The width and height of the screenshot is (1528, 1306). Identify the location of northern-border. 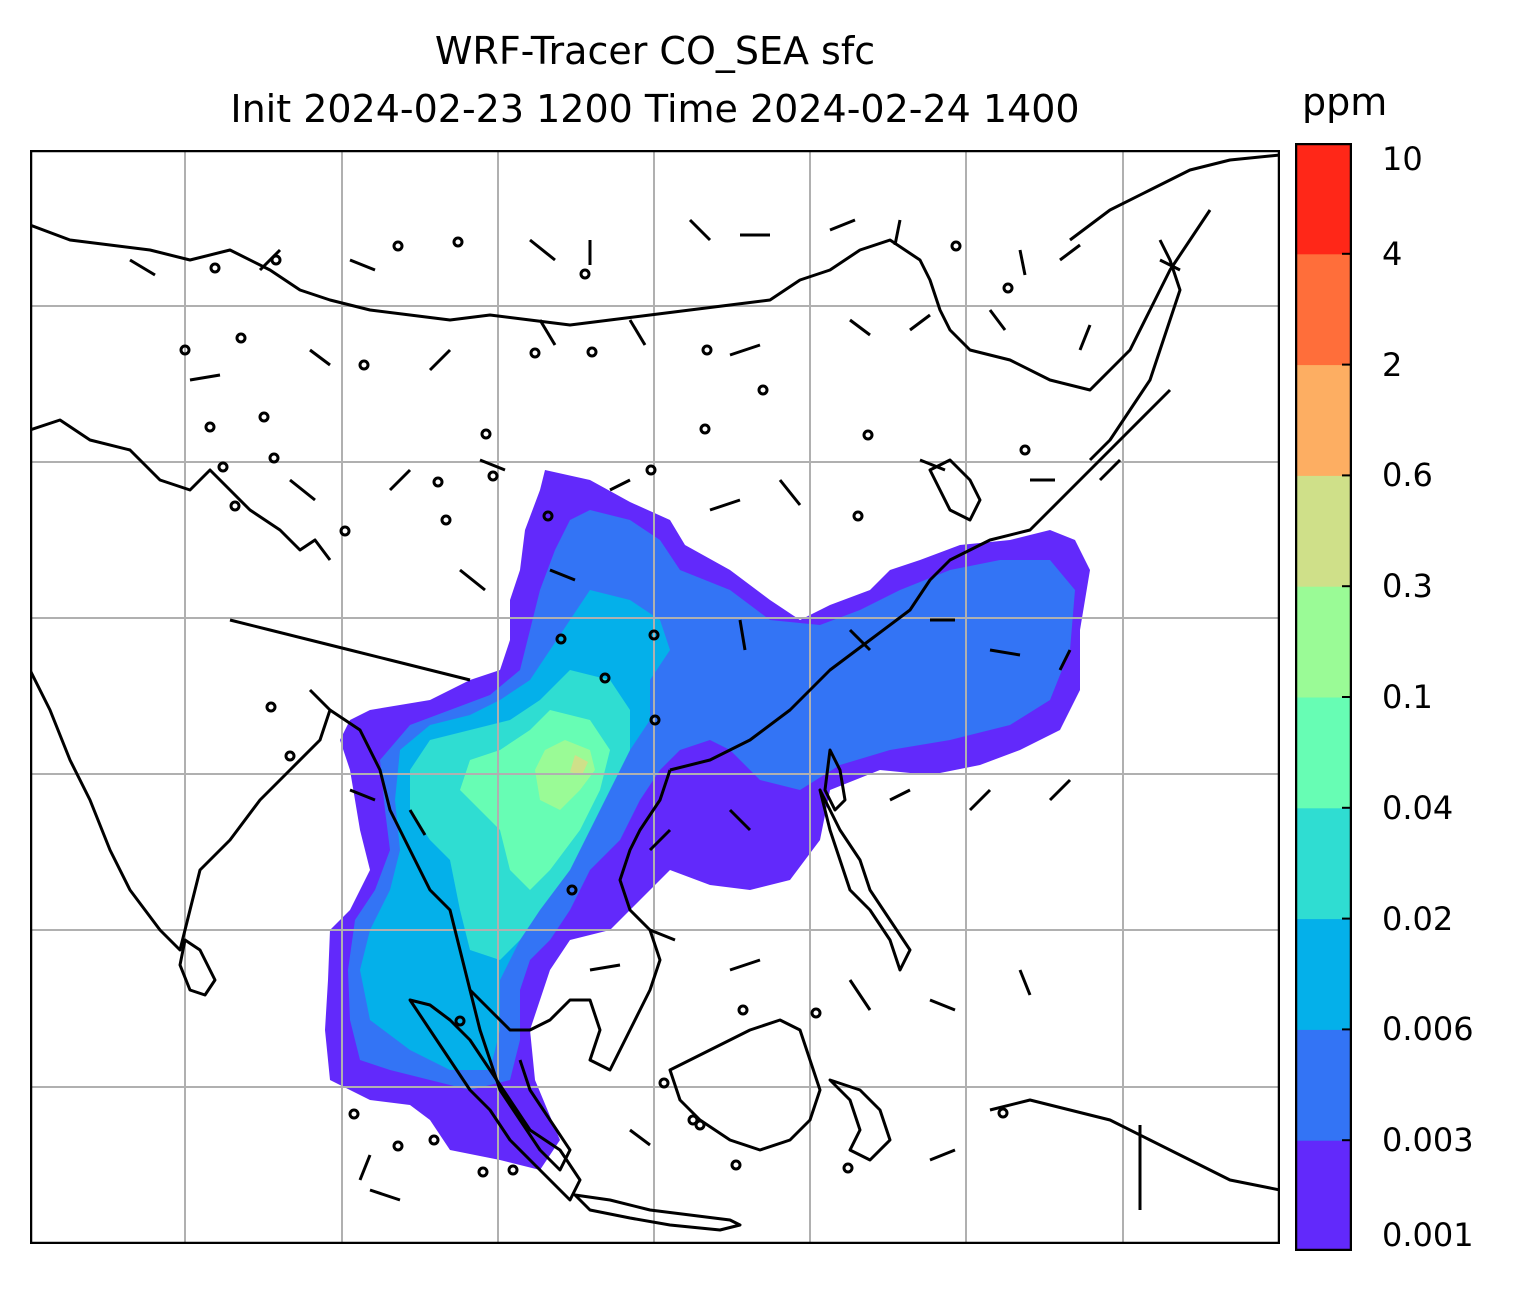
(620, 300).